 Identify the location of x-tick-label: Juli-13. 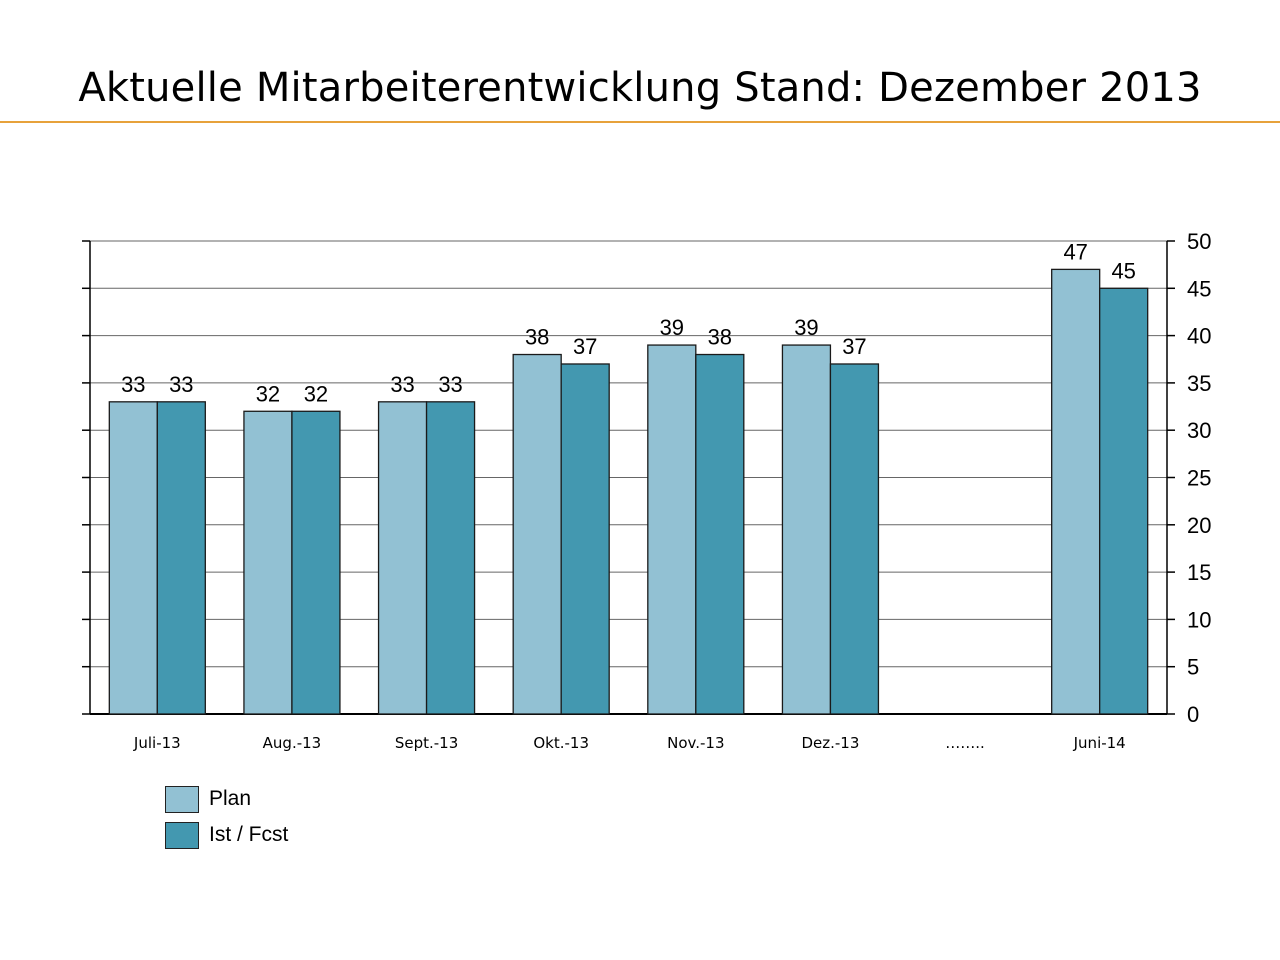
(157, 743).